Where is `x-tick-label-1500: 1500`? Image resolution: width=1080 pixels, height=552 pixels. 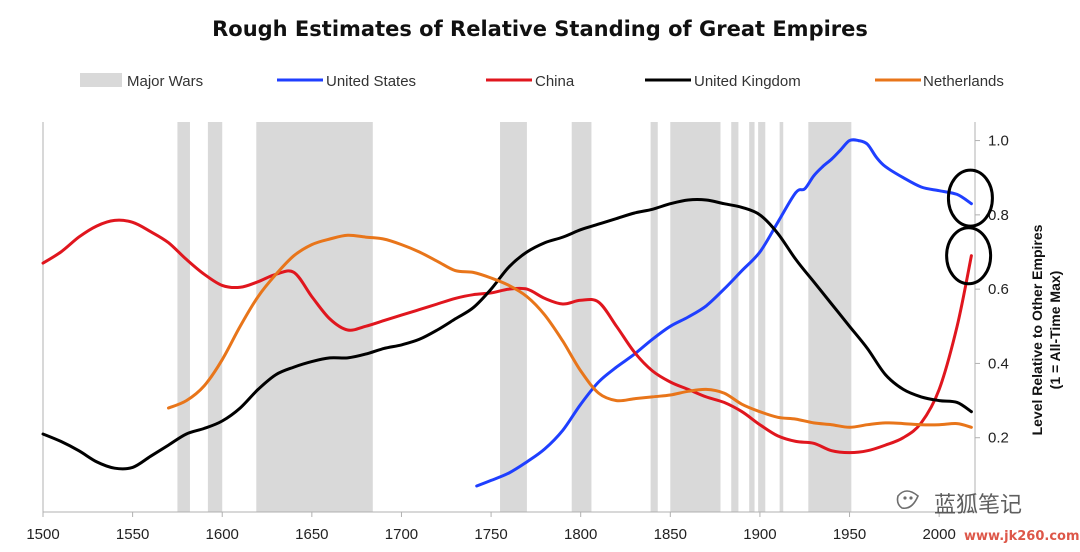
x-tick-label-1500: 1500 is located at coordinates (42, 534).